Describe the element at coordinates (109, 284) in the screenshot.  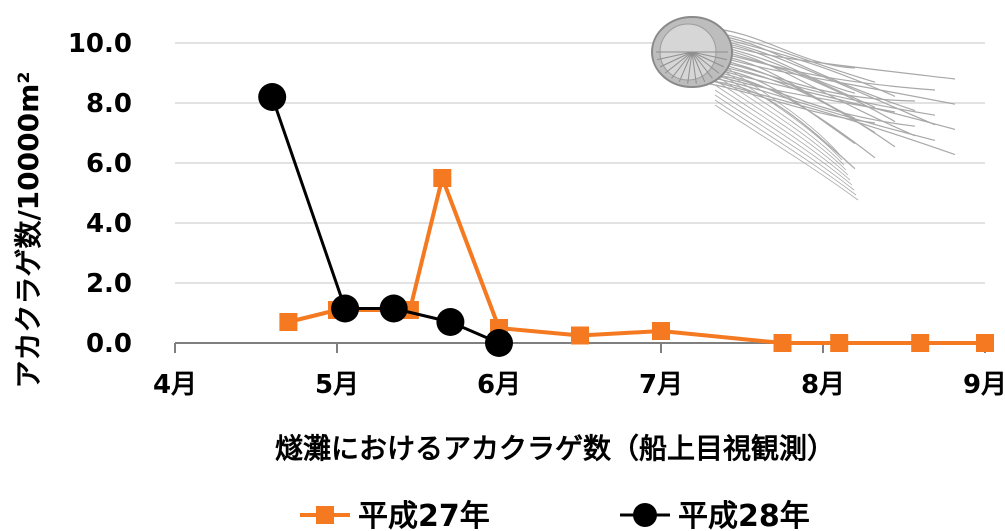
I see `y-tick-label: 2.0` at that location.